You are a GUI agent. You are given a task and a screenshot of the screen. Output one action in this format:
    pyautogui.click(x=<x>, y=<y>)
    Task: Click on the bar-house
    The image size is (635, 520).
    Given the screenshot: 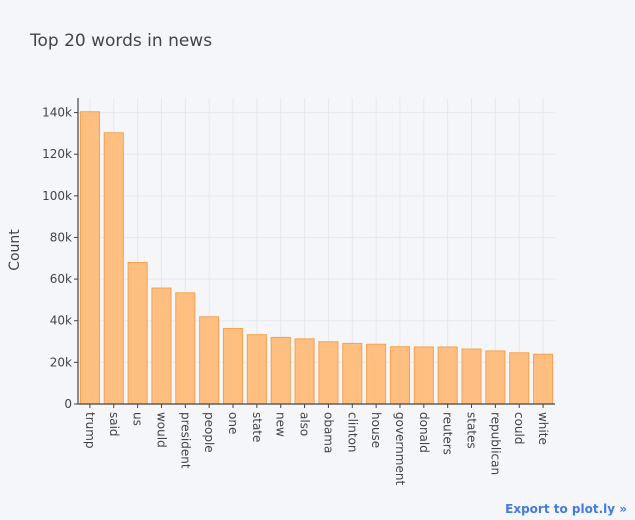 What is the action you would take?
    pyautogui.click(x=376, y=374)
    